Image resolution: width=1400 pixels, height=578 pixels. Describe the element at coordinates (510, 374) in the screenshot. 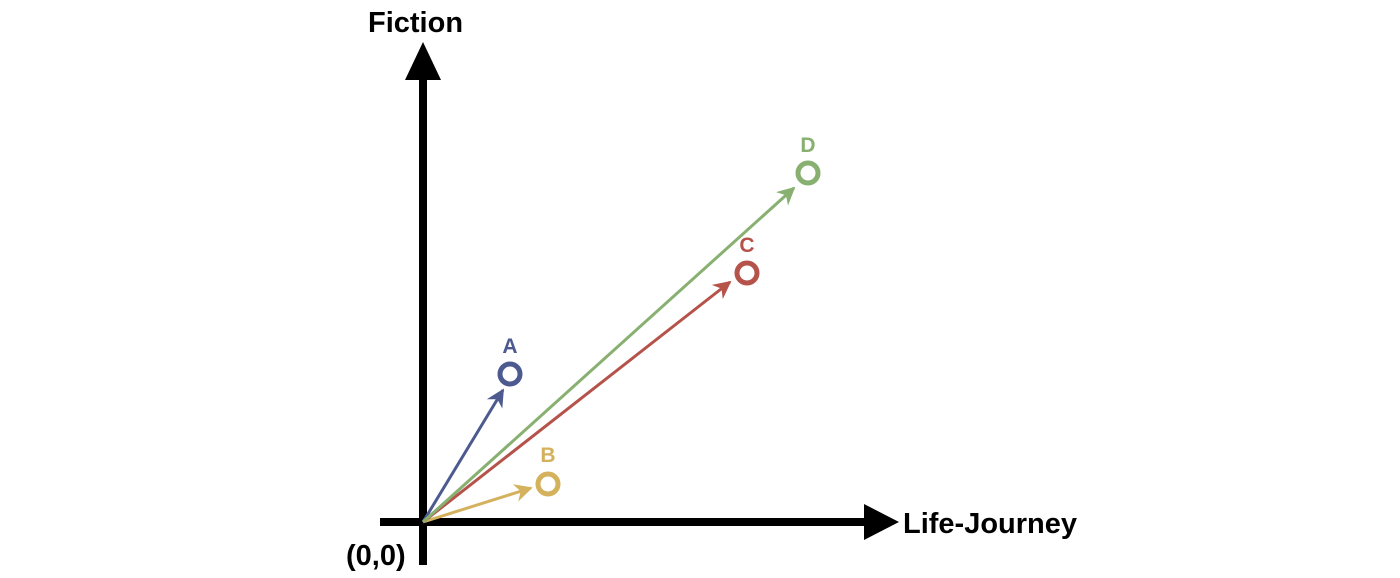

I see `vector-a-point` at that location.